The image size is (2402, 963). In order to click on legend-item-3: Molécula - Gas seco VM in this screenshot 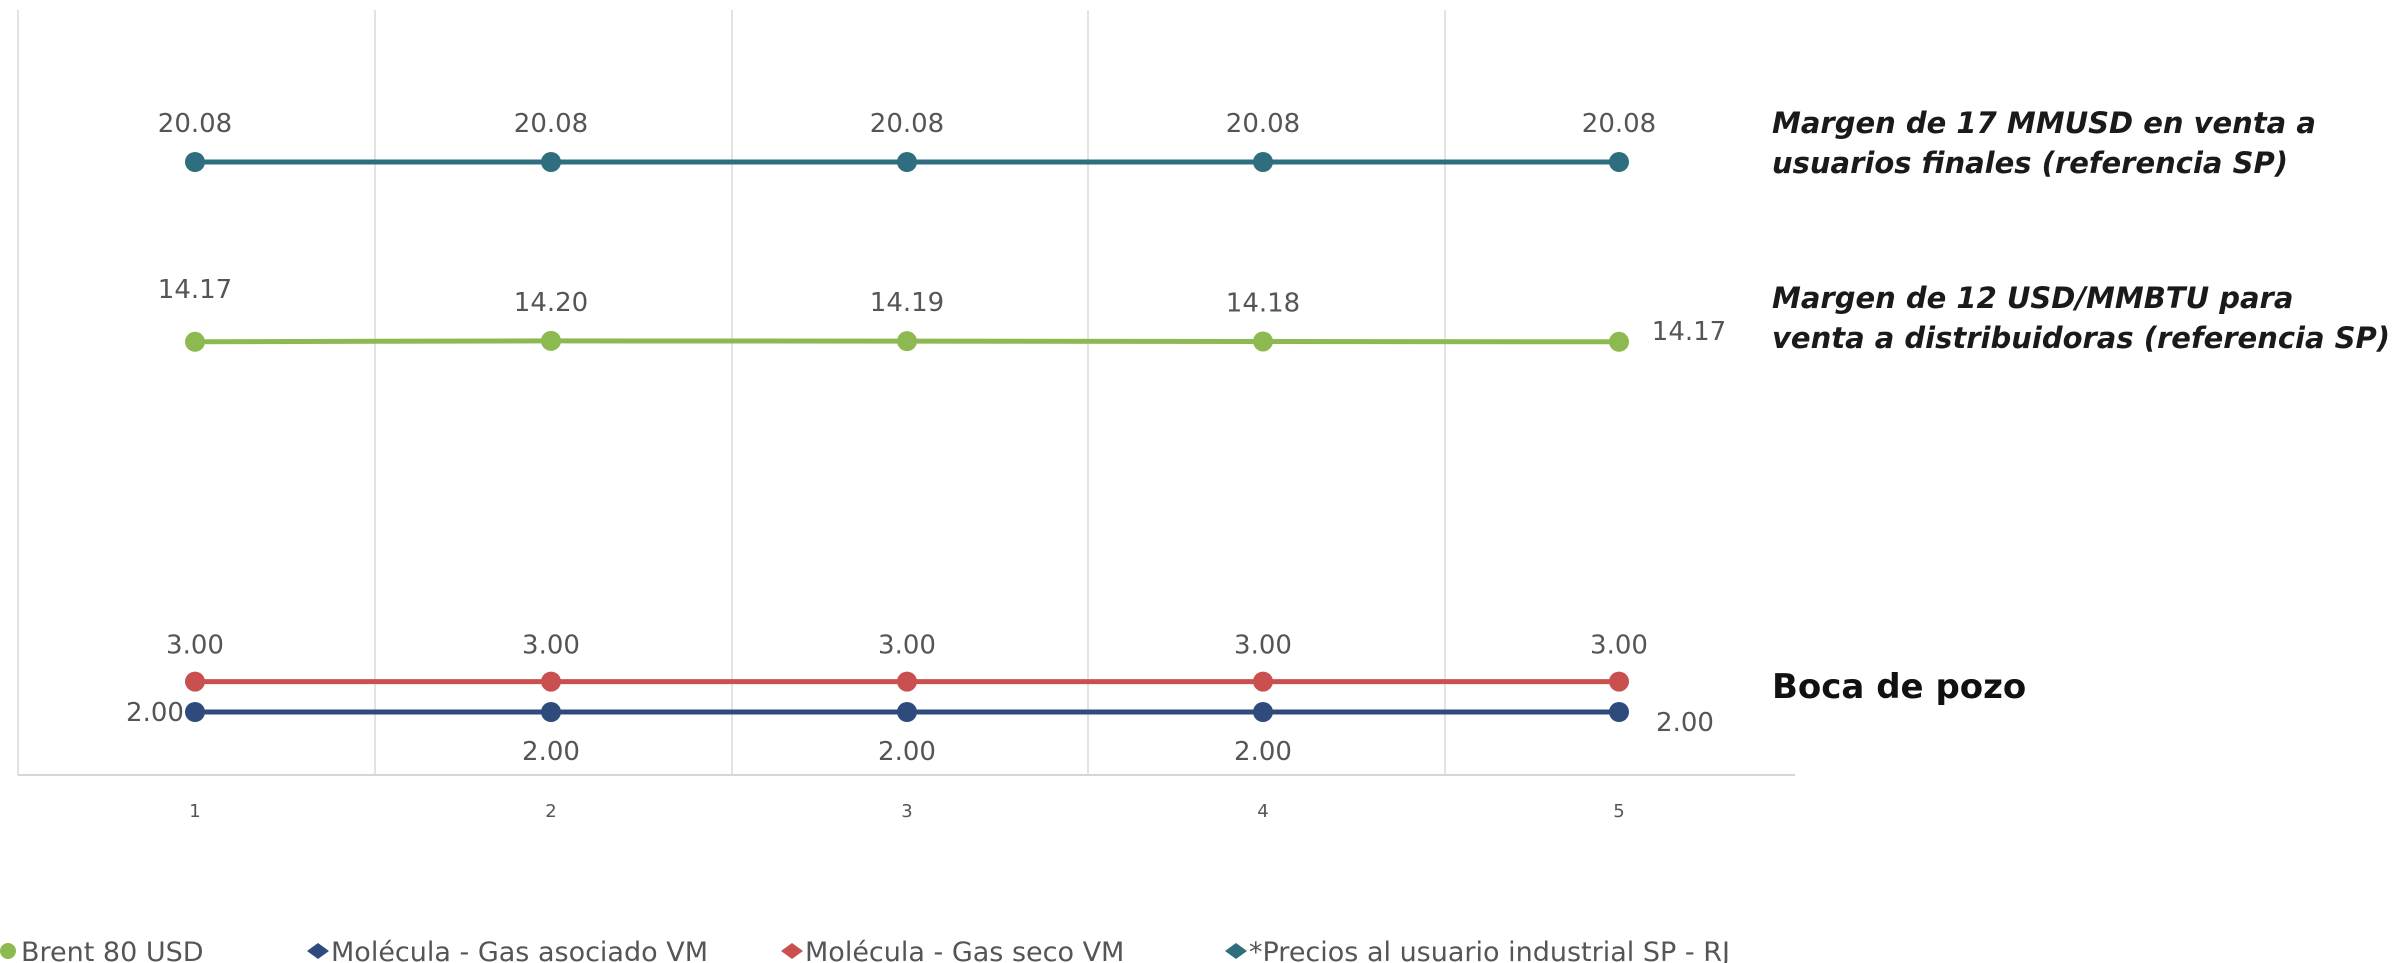, I will do `click(952, 950)`.